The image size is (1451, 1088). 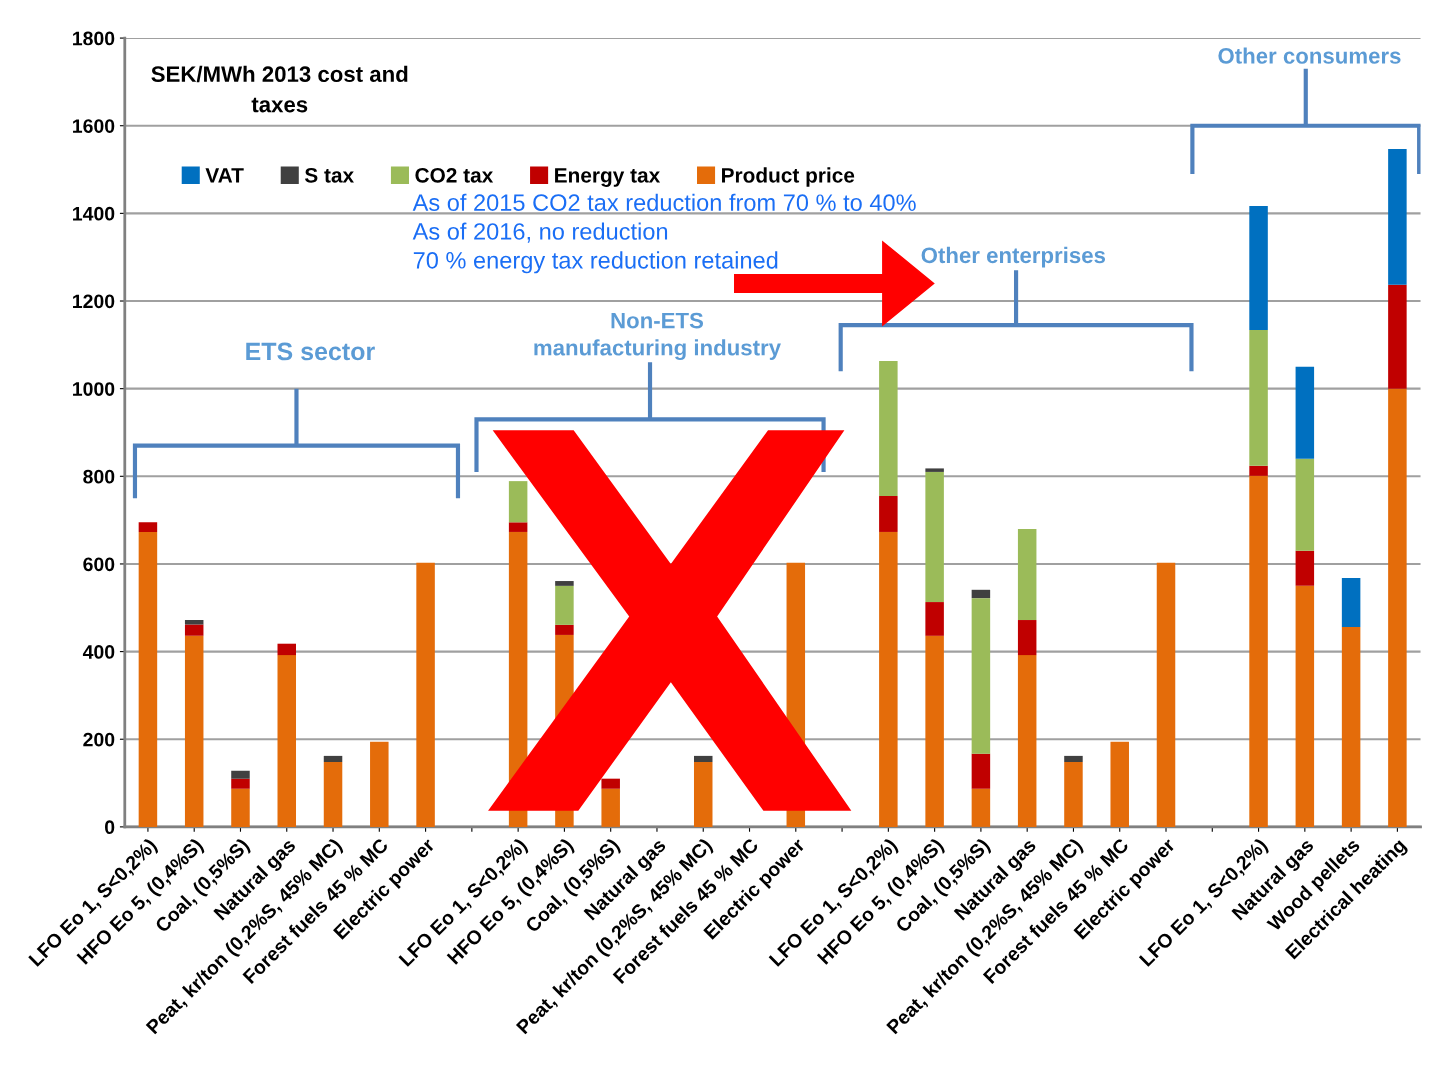 What do you see at coordinates (94, 389) in the screenshot?
I see `y-tick-label: 1000` at bounding box center [94, 389].